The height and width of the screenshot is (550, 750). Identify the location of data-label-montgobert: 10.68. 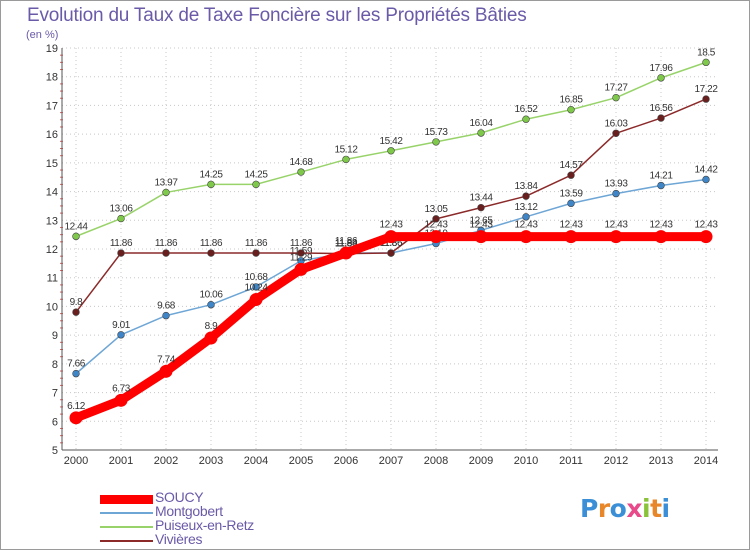
(256, 277).